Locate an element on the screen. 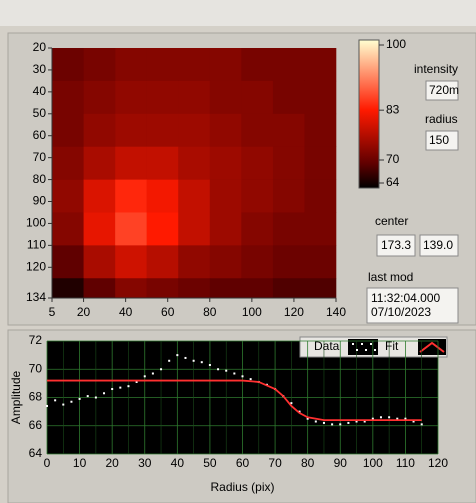  x-tick-label: 50 is located at coordinates (210, 463).